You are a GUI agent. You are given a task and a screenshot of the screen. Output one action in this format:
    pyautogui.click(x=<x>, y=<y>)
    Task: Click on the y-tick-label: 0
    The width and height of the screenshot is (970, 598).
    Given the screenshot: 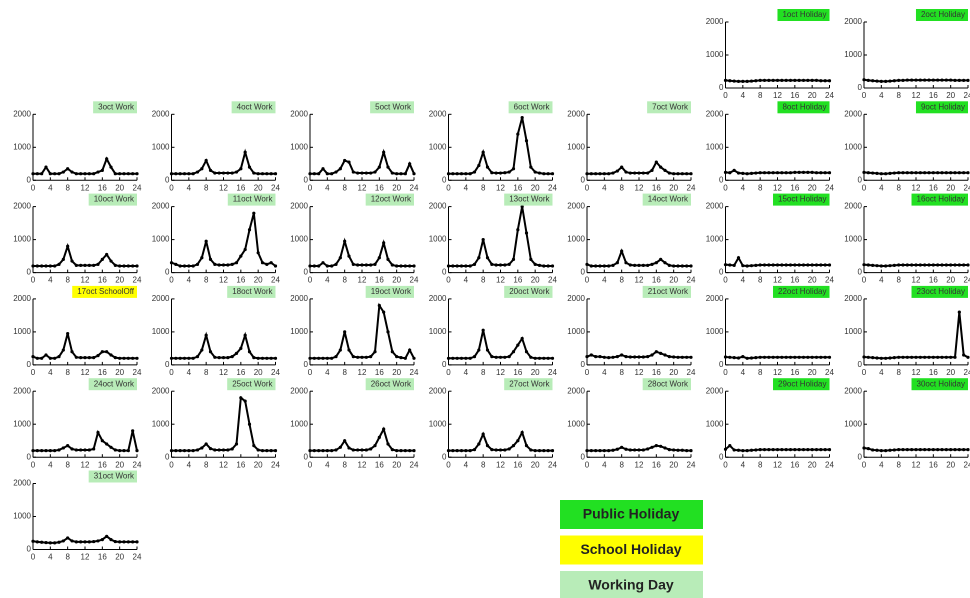 What is the action you would take?
    pyautogui.click(x=444, y=272)
    